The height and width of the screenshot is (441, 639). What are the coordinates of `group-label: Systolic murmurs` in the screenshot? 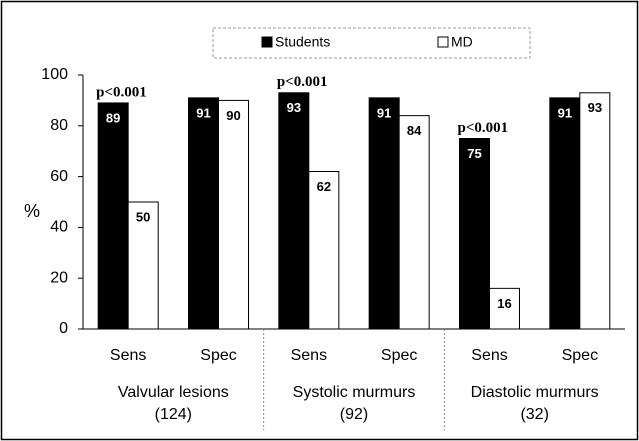 It's located at (354, 392).